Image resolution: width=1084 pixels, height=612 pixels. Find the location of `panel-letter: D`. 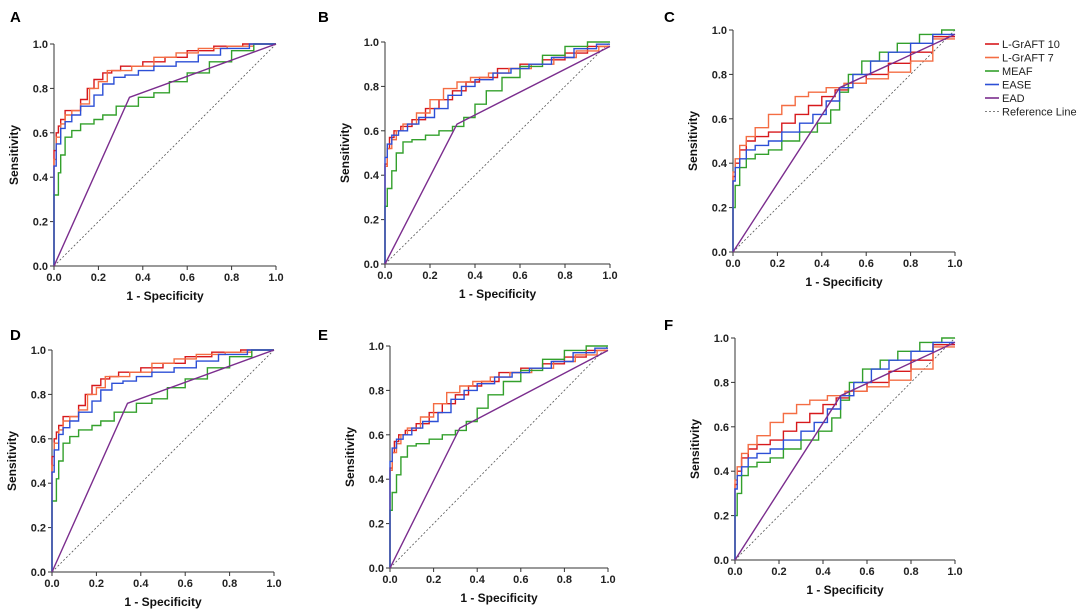

panel-letter: D is located at coordinates (15, 335).